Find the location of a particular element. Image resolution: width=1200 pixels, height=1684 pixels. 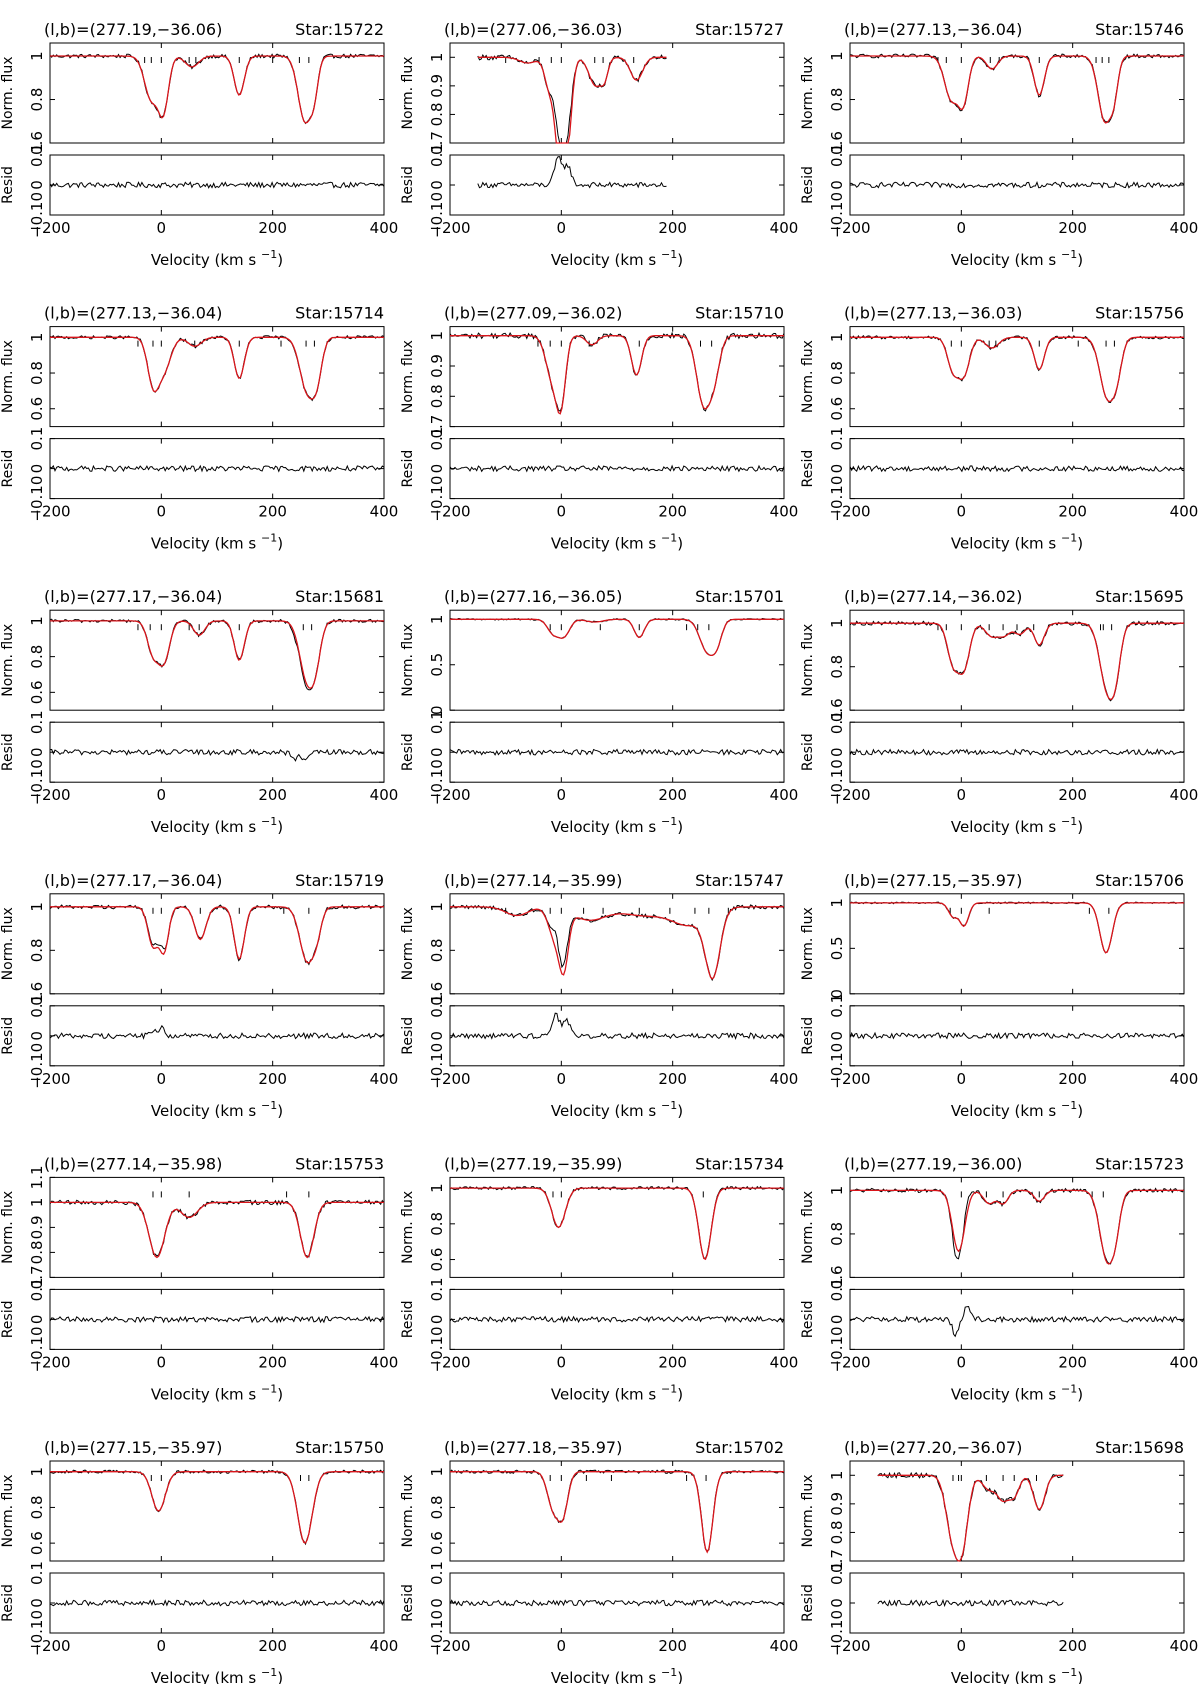

panel-star-id: Star:15727 is located at coordinates (739, 29).